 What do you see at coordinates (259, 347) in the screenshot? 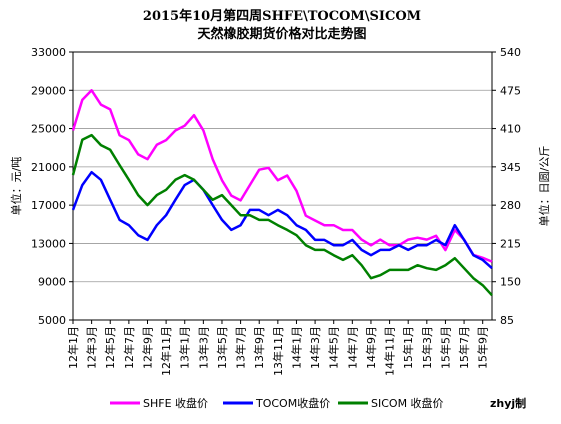
I see `x-tick-label: 13年9月` at bounding box center [259, 347].